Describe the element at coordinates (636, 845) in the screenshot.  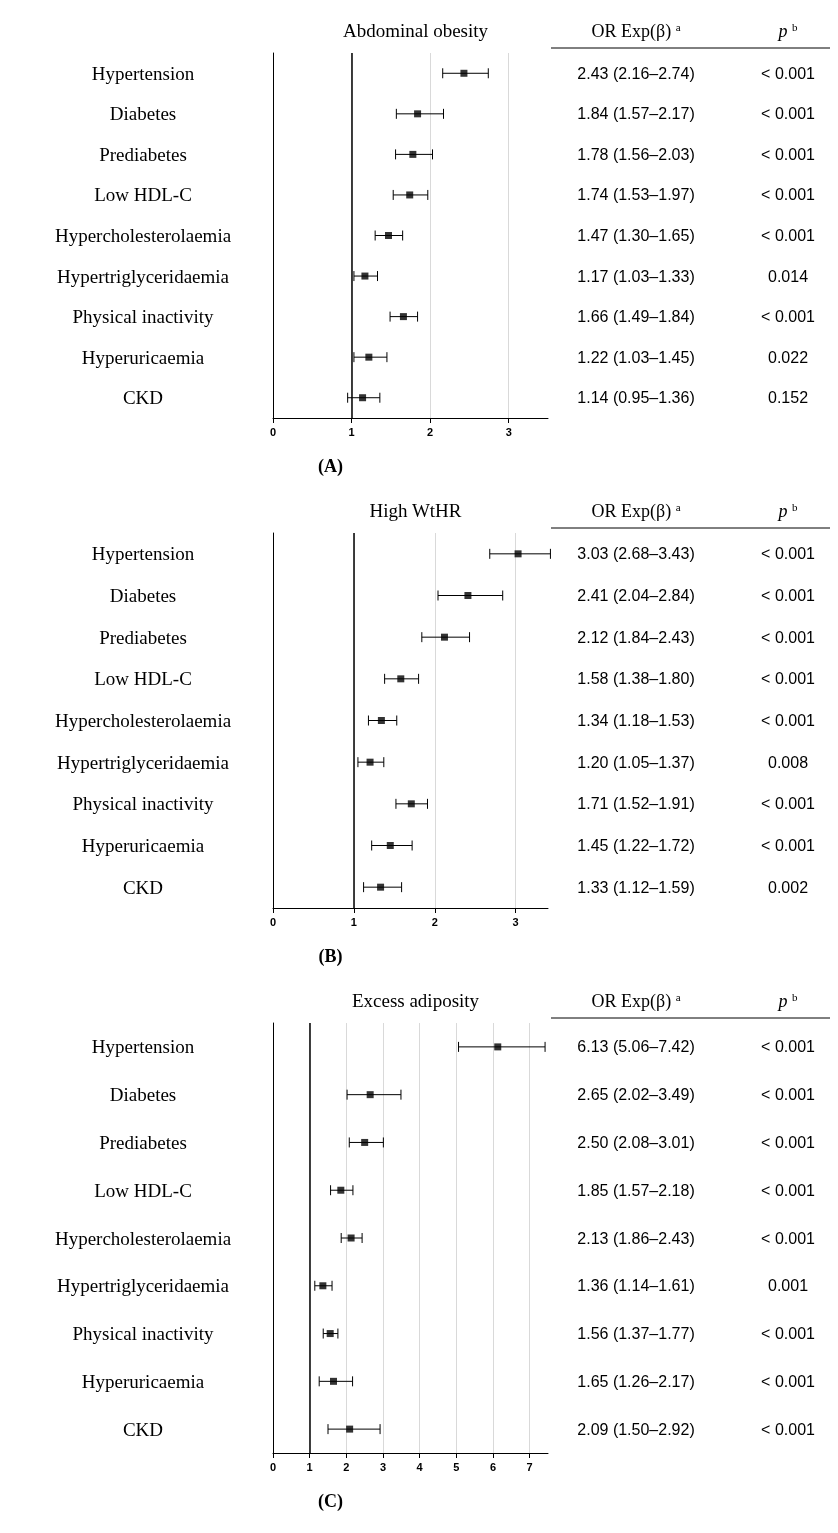
I see `data-label: 1.45 (1.22–1.72)` at that location.